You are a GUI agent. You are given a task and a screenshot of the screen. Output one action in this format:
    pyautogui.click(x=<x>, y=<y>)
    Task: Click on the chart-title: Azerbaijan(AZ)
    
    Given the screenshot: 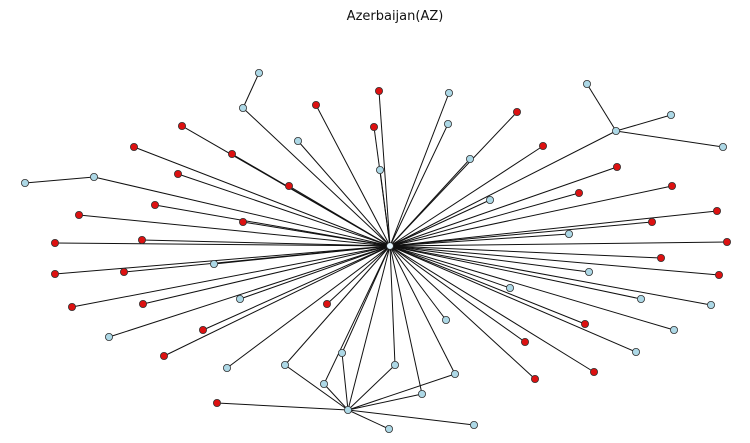 What is the action you would take?
    pyautogui.click(x=395, y=16)
    